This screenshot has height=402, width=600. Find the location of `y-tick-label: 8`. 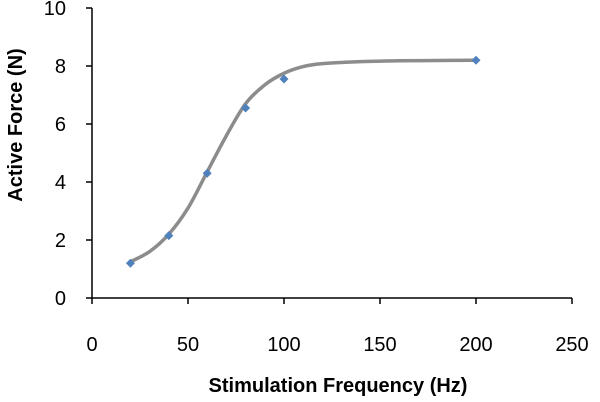

y-tick-label: 8 is located at coordinates (60, 67).